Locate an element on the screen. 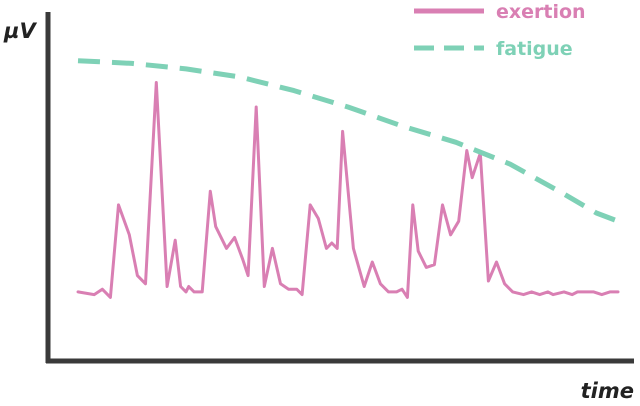  legend: exertion fatigue is located at coordinates (500, 30).